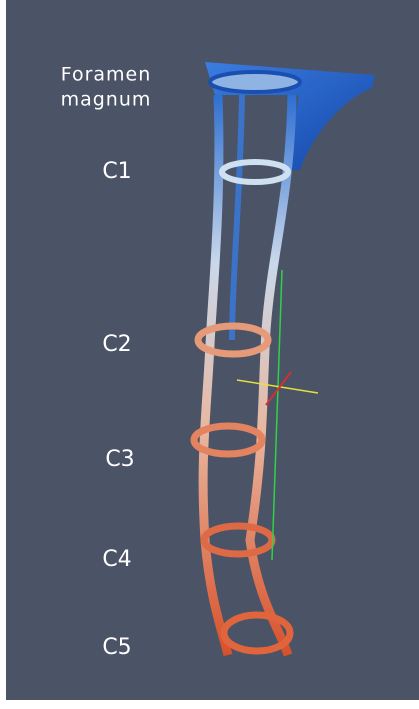 This screenshot has width=419, height=709. What do you see at coordinates (106, 75) in the screenshot?
I see `label-line: Foramen` at bounding box center [106, 75].